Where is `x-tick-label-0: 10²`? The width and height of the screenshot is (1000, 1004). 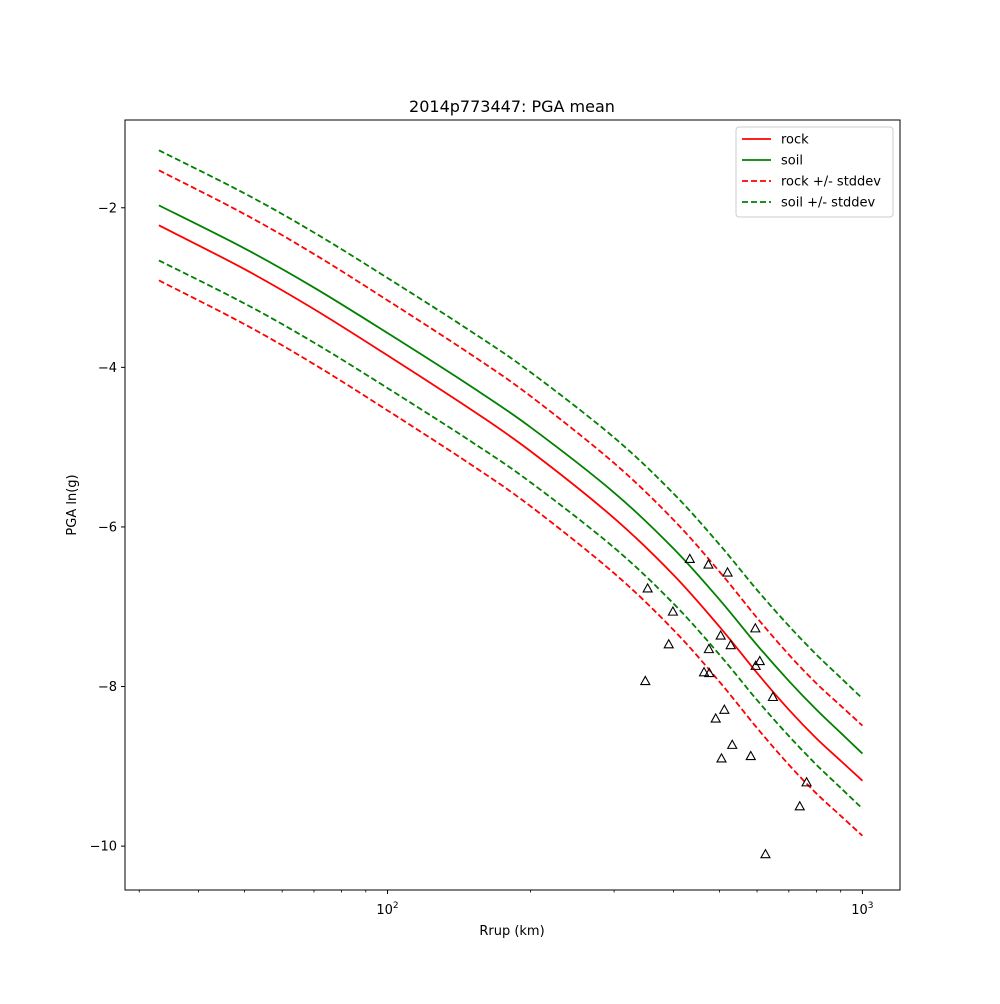
x-tick-label-0: 10² is located at coordinates (387, 909).